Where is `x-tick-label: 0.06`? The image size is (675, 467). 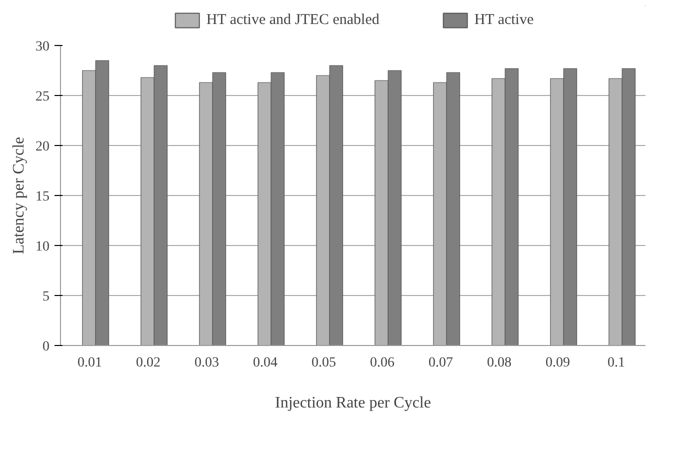 x-tick-label: 0.06 is located at coordinates (382, 363).